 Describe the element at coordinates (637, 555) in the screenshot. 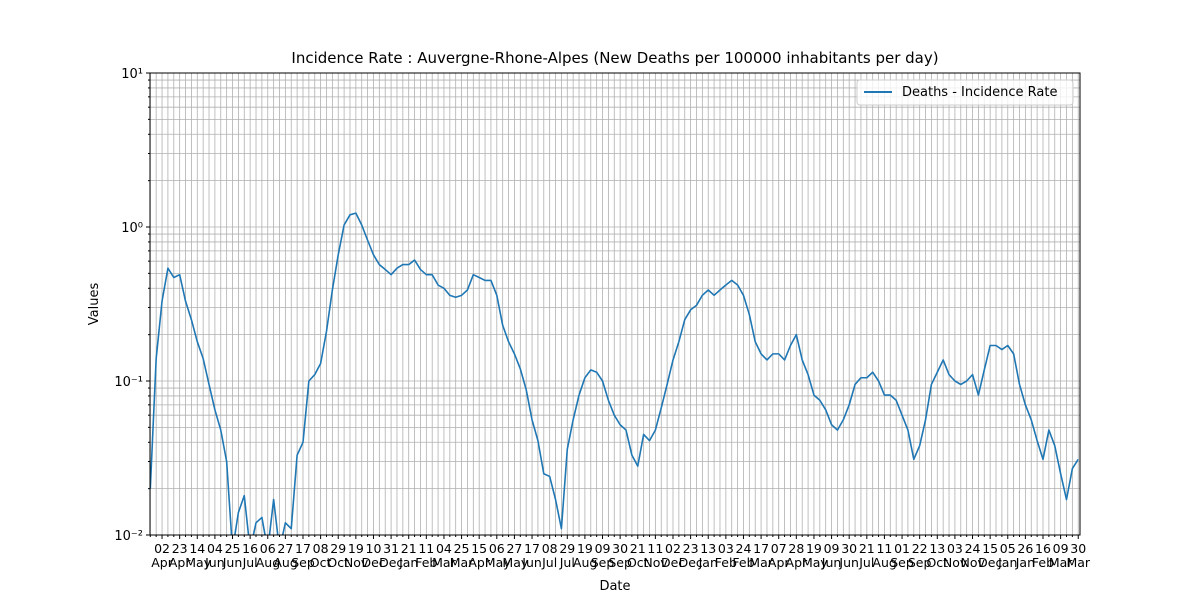

I see `x-tick-label: 21 Oct` at that location.